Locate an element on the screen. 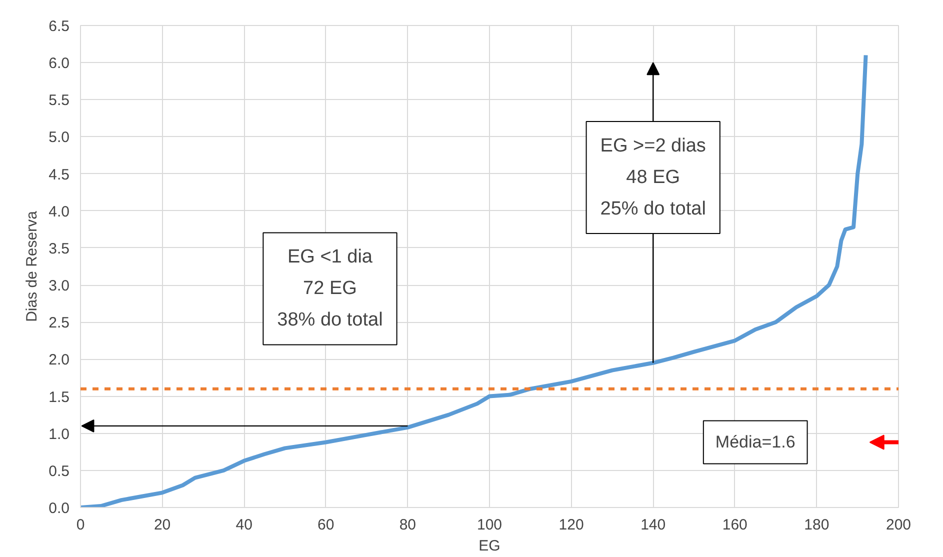 Image resolution: width=943 pixels, height=557 pixels. y-tick-label: 2.0 is located at coordinates (59, 360).